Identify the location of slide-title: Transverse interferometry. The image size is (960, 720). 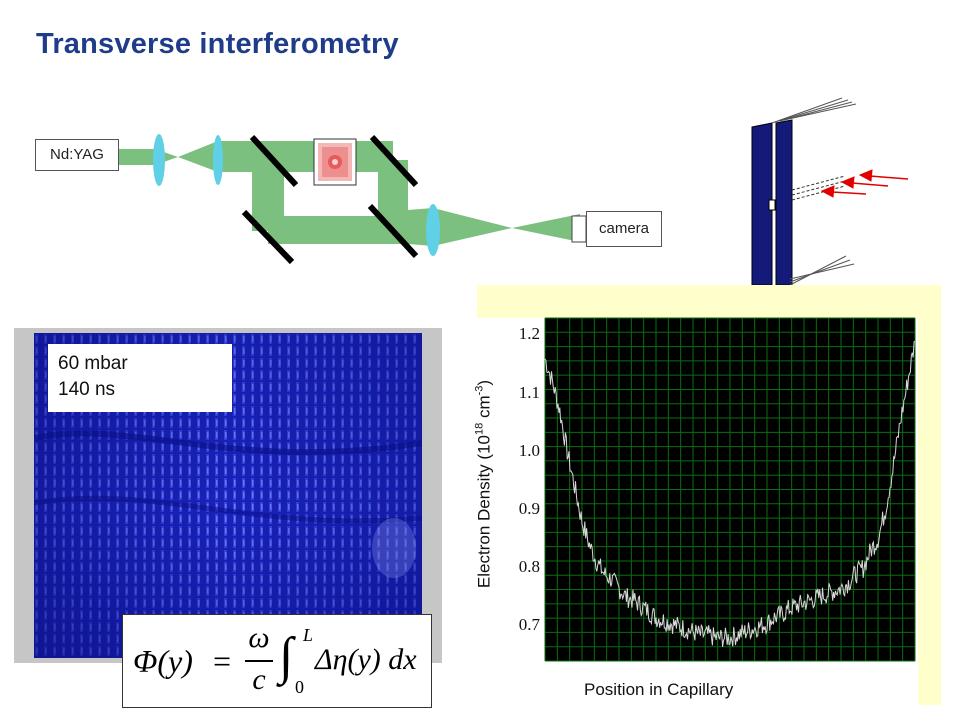
(217, 44).